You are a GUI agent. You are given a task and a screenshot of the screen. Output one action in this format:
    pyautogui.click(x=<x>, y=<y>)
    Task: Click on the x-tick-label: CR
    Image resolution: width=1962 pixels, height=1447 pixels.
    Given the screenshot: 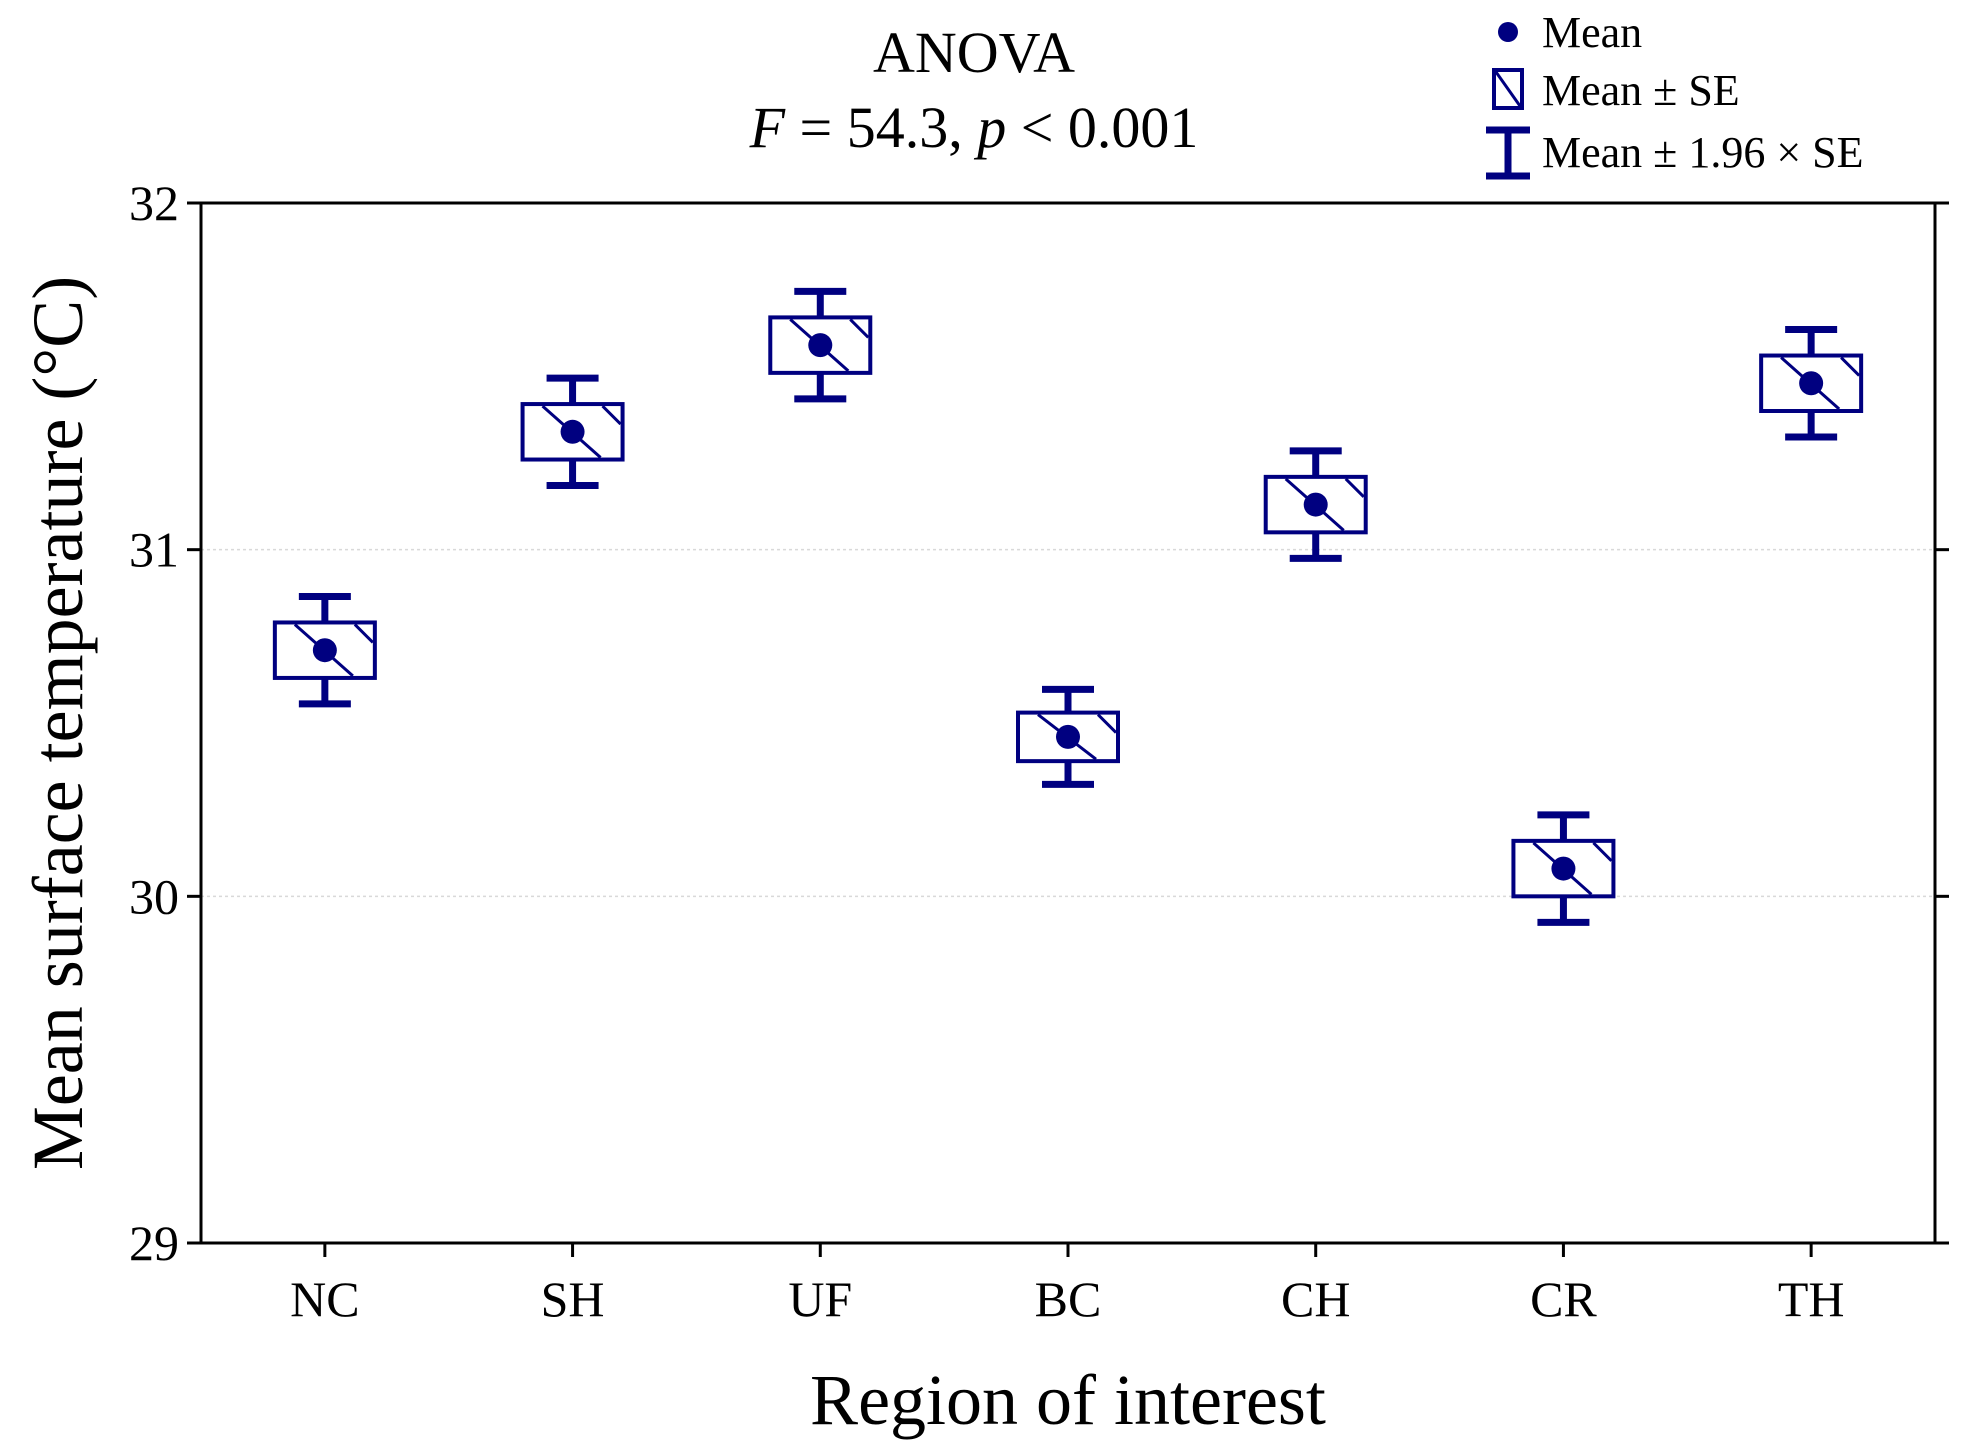 What is the action you would take?
    pyautogui.click(x=1563, y=1299)
    